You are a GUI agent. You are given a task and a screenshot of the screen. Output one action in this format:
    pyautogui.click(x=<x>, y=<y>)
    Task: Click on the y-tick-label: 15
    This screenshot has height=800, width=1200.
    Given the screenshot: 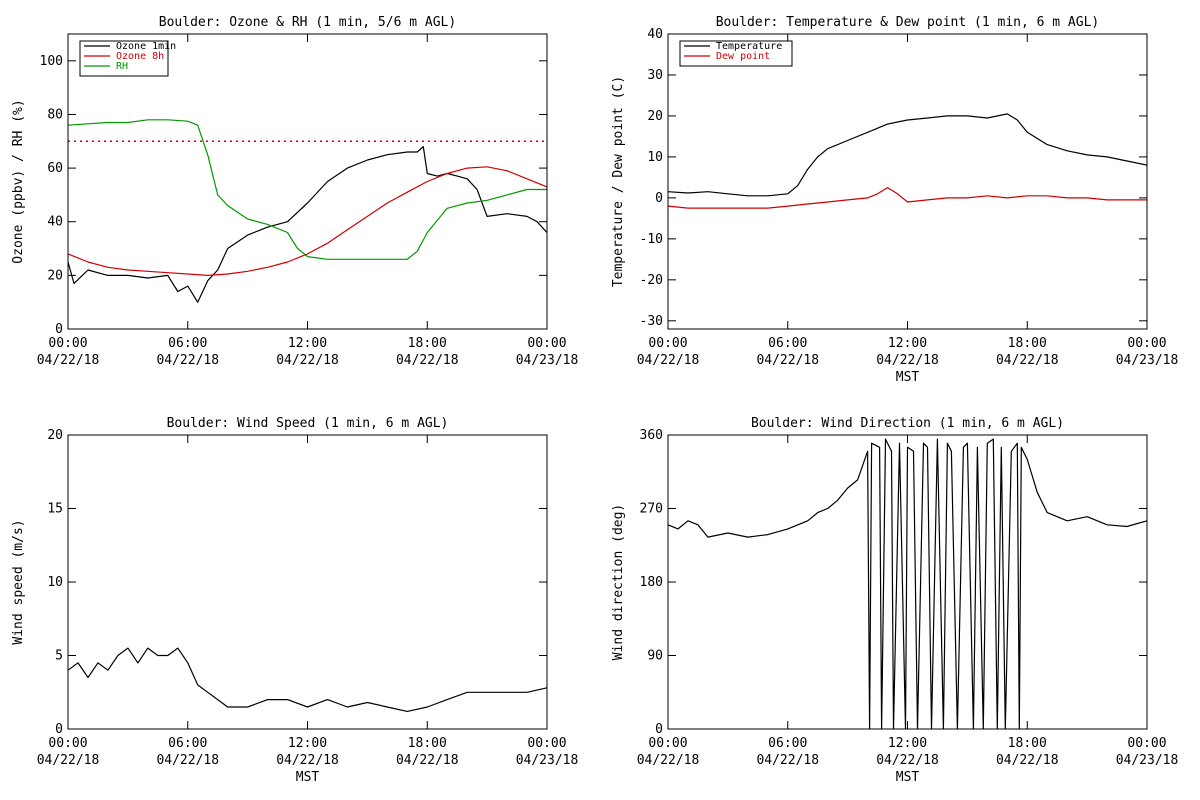 What is the action you would take?
    pyautogui.click(x=55, y=509)
    